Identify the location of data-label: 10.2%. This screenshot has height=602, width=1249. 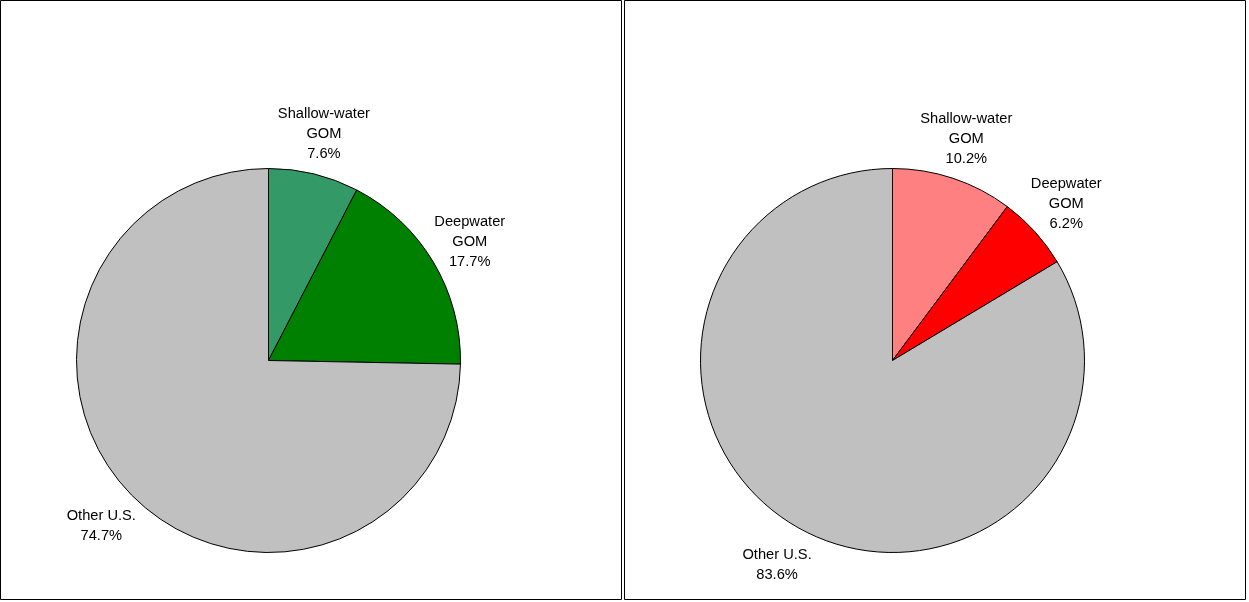
(966, 158).